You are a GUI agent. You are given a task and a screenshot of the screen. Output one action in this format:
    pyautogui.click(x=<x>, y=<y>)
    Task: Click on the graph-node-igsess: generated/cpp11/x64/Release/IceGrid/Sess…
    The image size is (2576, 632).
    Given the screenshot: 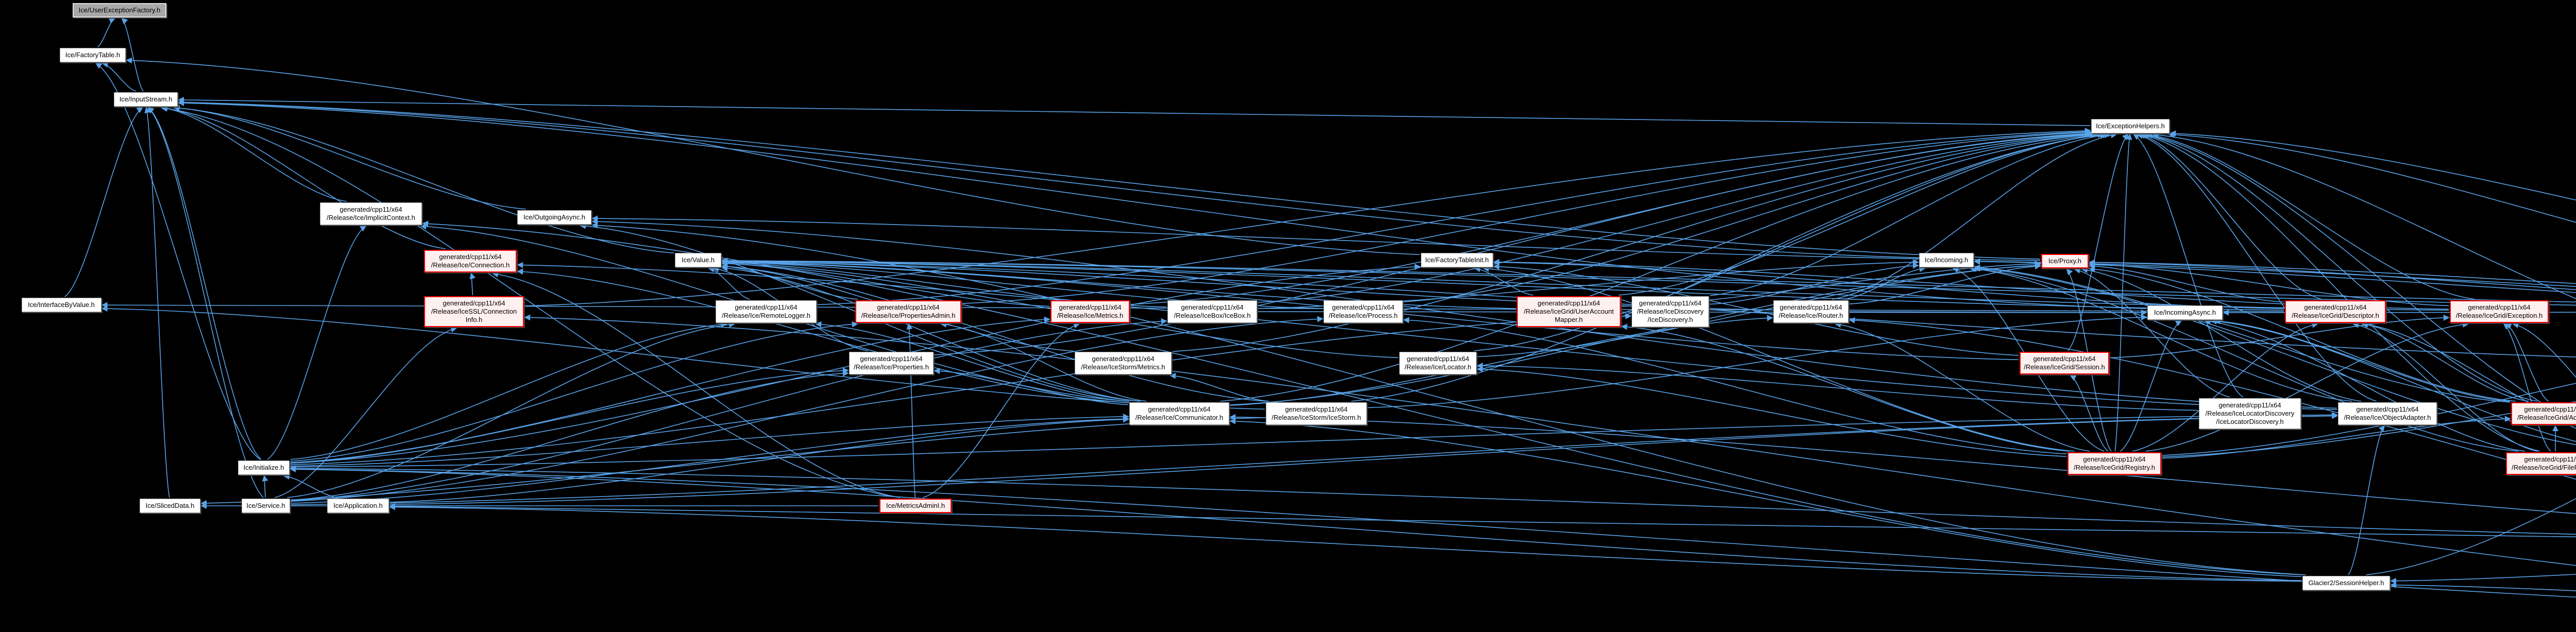 What is the action you would take?
    pyautogui.click(x=2064, y=363)
    